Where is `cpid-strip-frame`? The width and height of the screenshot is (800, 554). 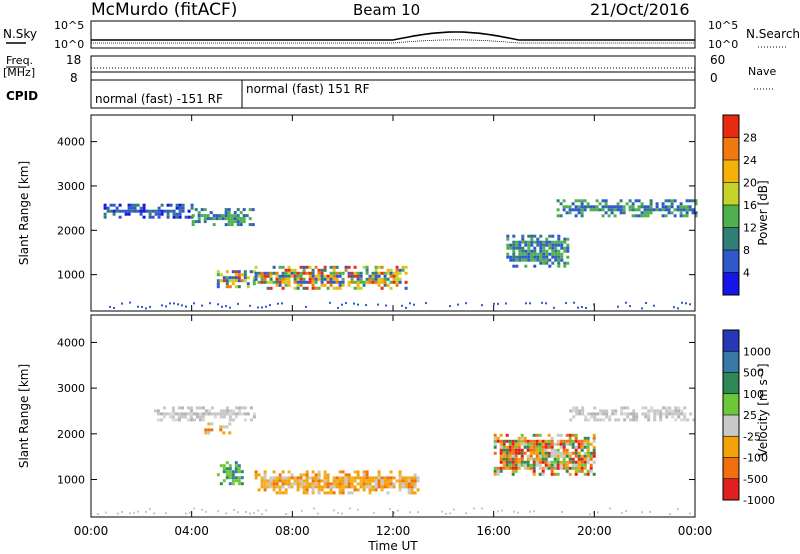 cpid-strip-frame is located at coordinates (393, 94).